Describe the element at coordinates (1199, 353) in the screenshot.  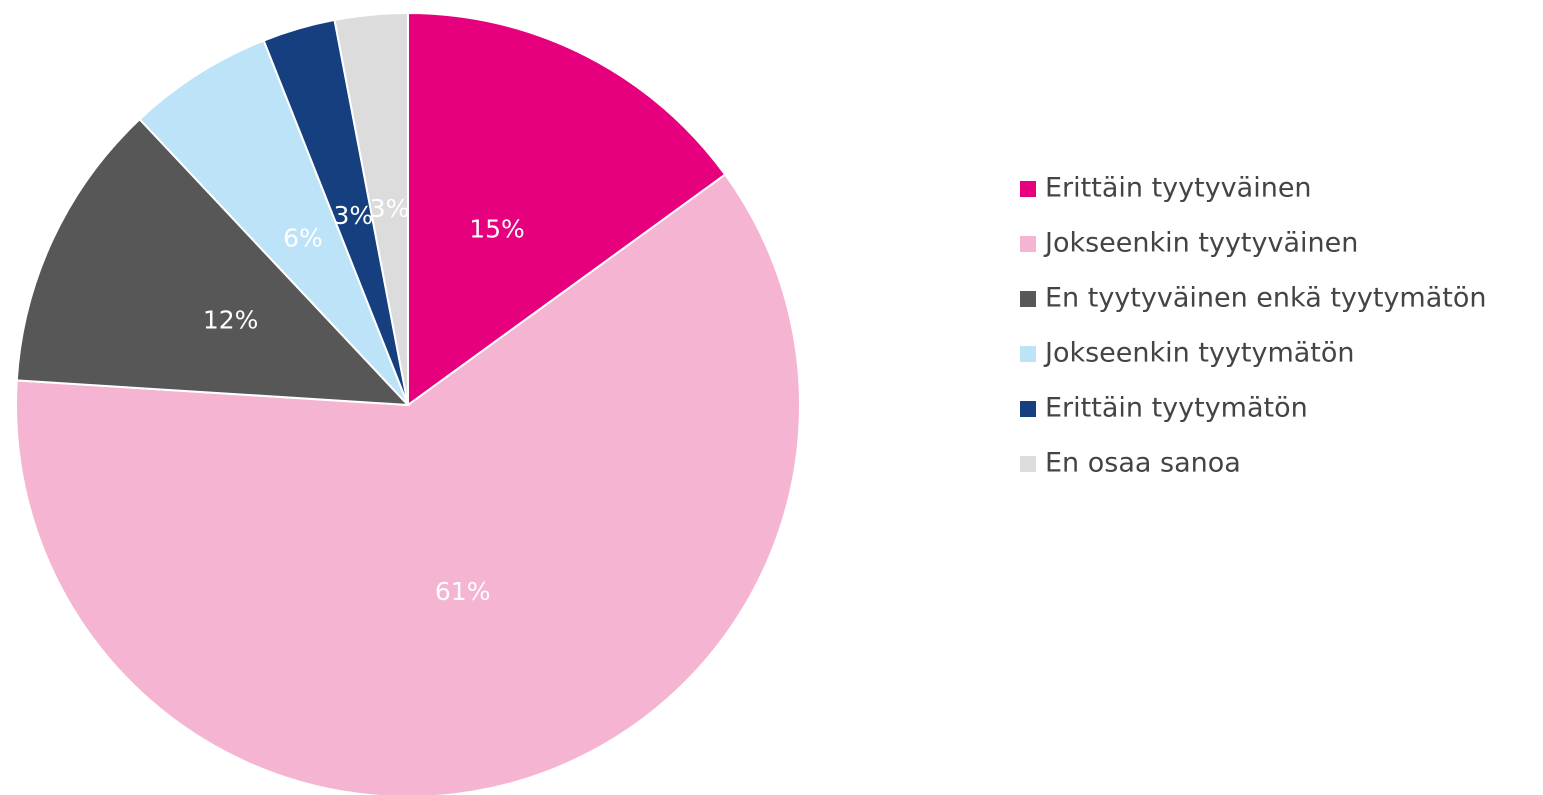
I see `legend-label: Jokseenkin tyytymätön` at that location.